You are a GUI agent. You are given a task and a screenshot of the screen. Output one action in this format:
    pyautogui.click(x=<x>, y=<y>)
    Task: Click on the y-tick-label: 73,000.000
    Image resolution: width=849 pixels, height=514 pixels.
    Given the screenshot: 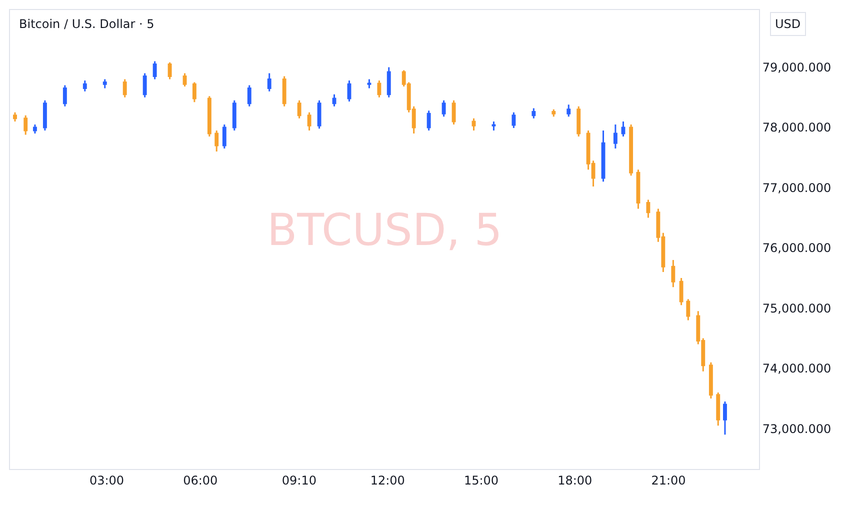 What is the action you would take?
    pyautogui.click(x=797, y=429)
    